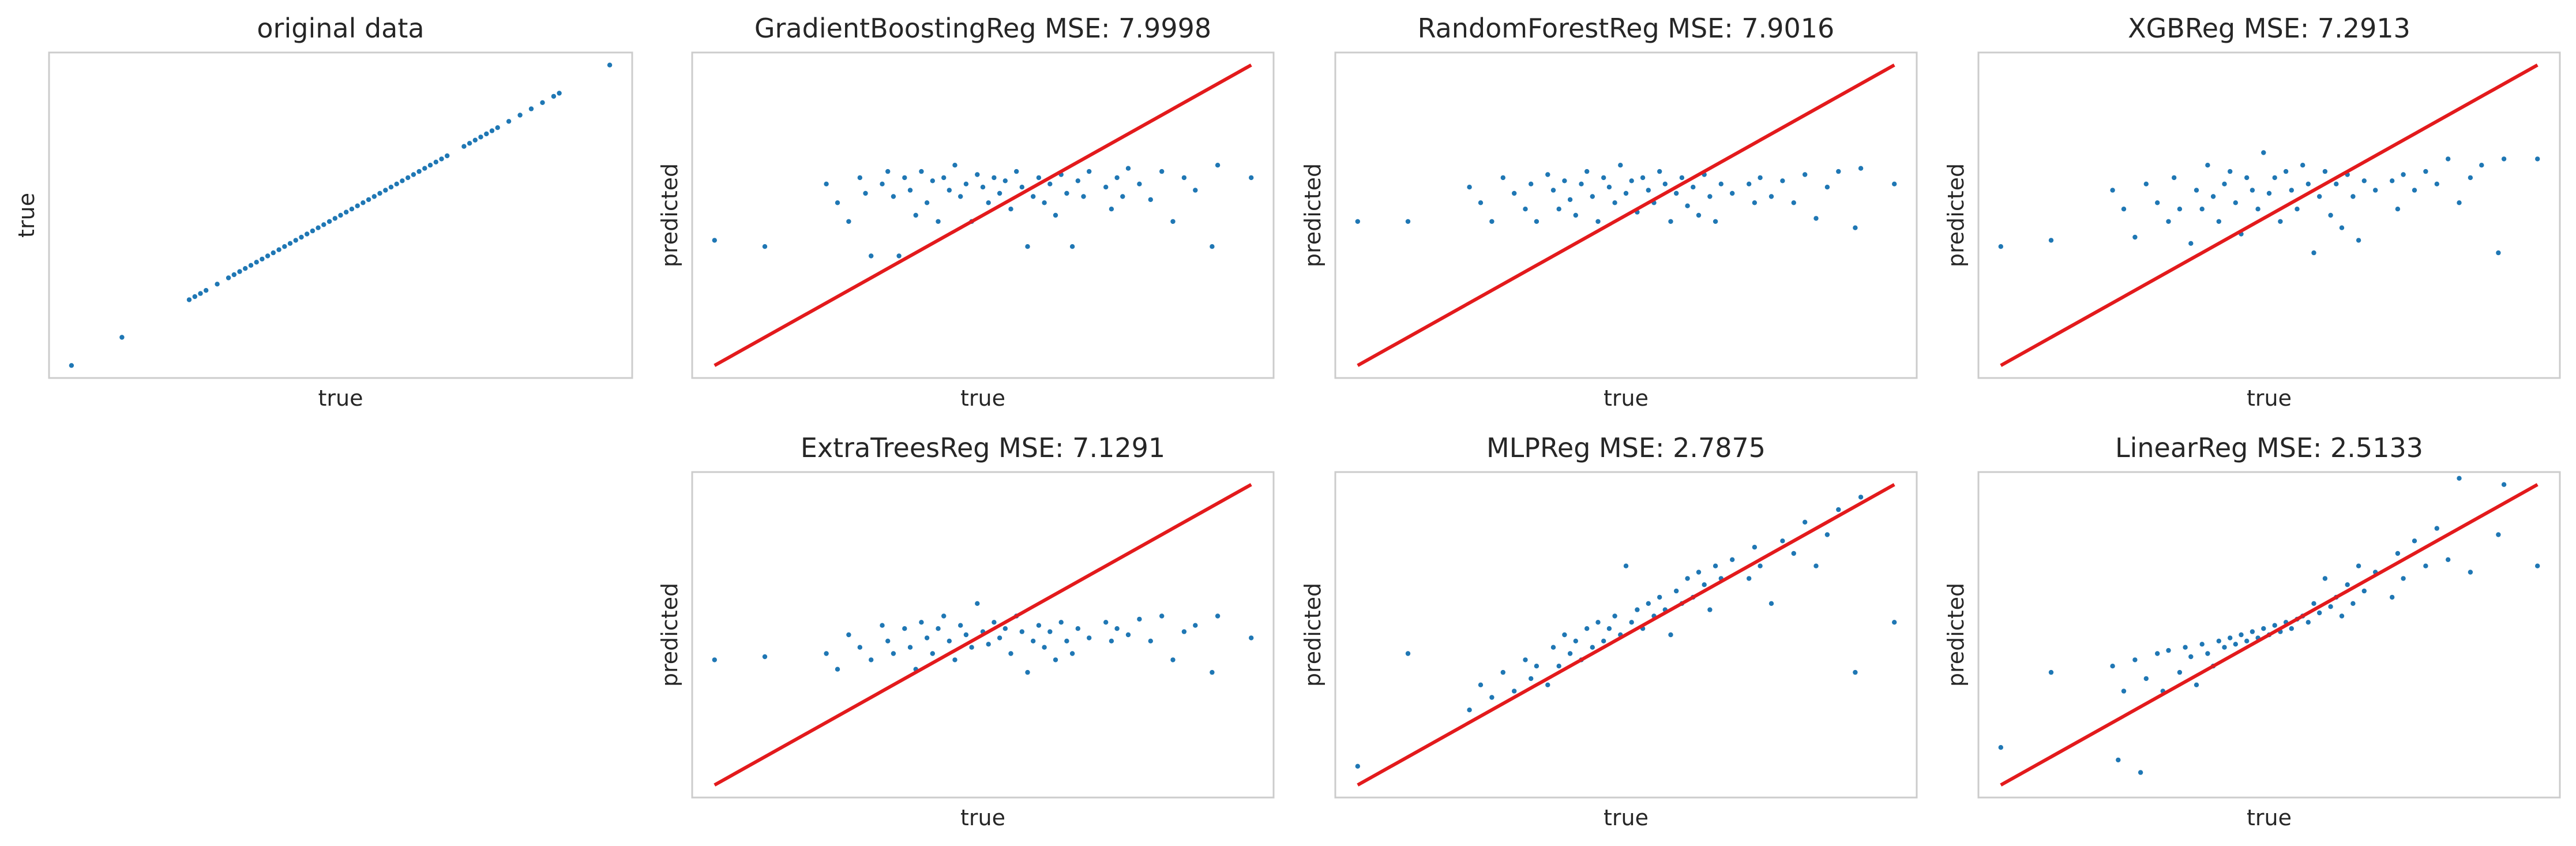  I want to click on y-axis-label: true, so click(26, 215).